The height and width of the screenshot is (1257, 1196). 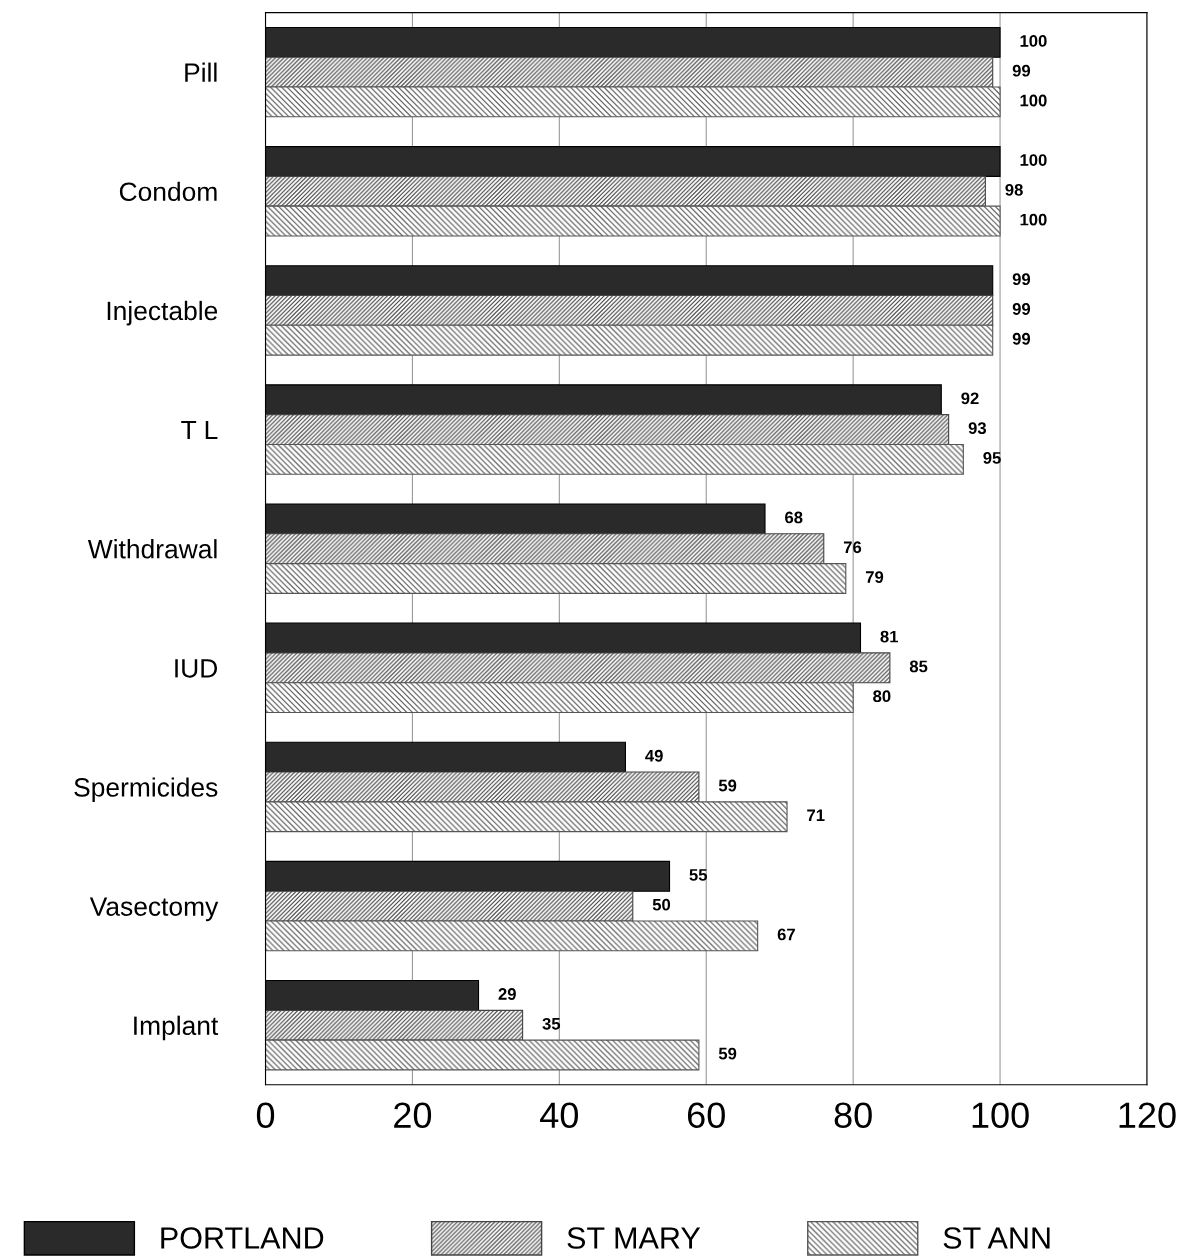 What do you see at coordinates (196, 668) in the screenshot?
I see `y-tick-label: IUD` at bounding box center [196, 668].